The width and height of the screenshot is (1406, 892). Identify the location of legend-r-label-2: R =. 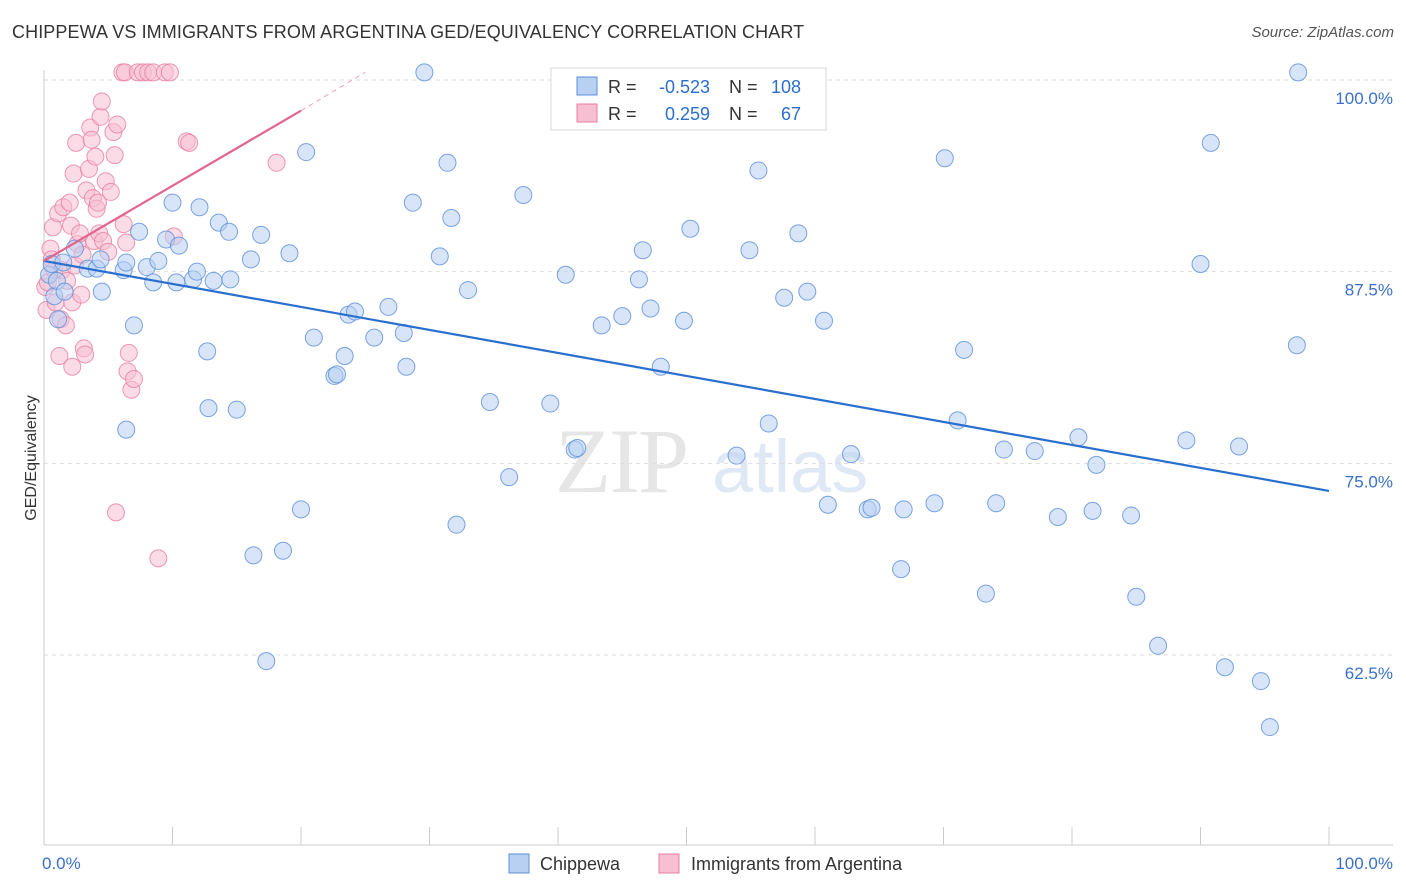
(622, 114).